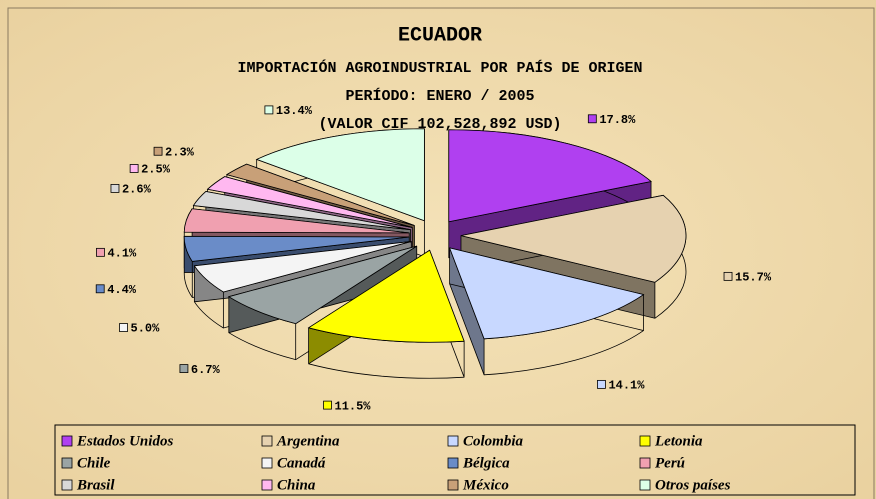 This screenshot has width=876, height=499. Describe the element at coordinates (296, 485) in the screenshot. I see `legend-label: China` at that location.